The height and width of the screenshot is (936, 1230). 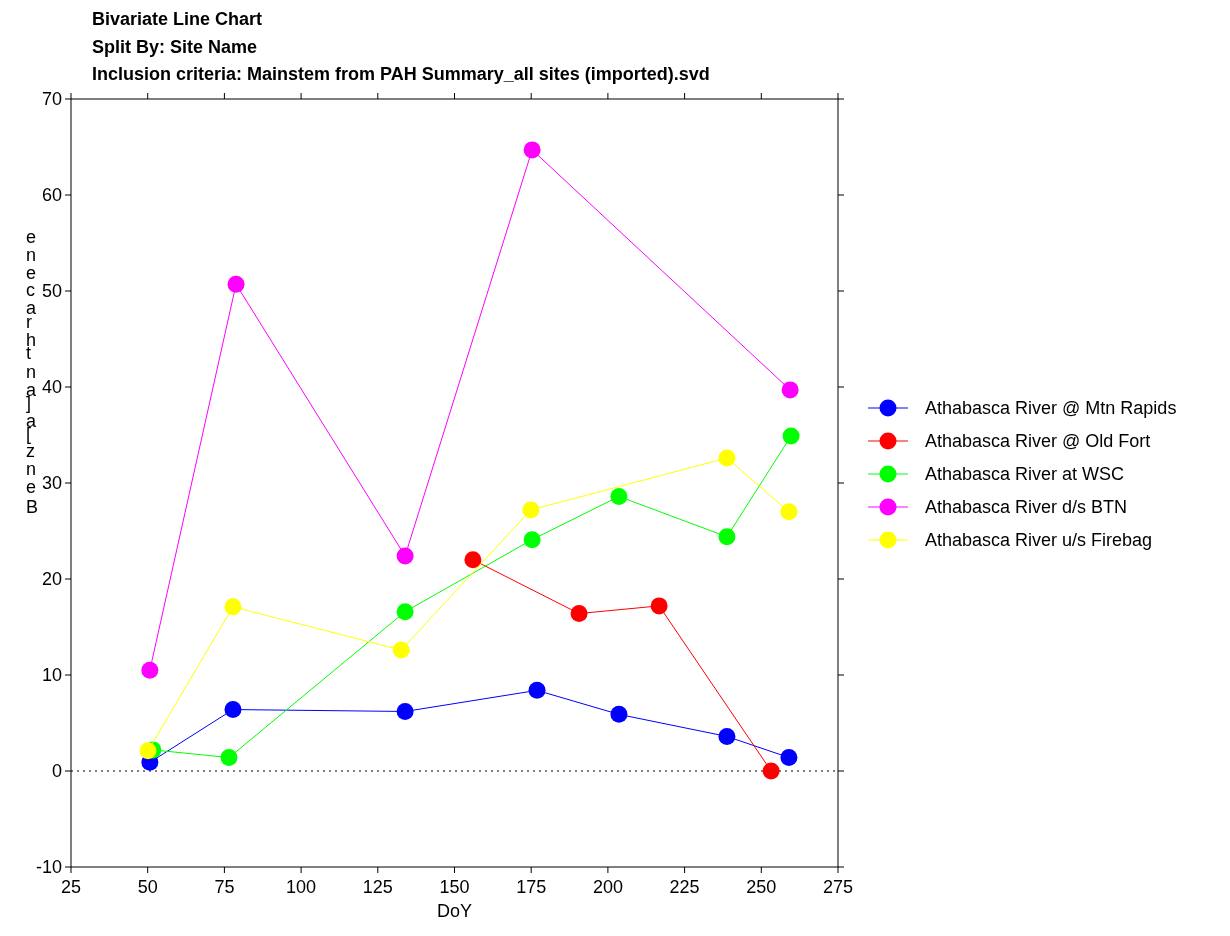 I want to click on x-tick-label: 50, so click(x=147, y=887).